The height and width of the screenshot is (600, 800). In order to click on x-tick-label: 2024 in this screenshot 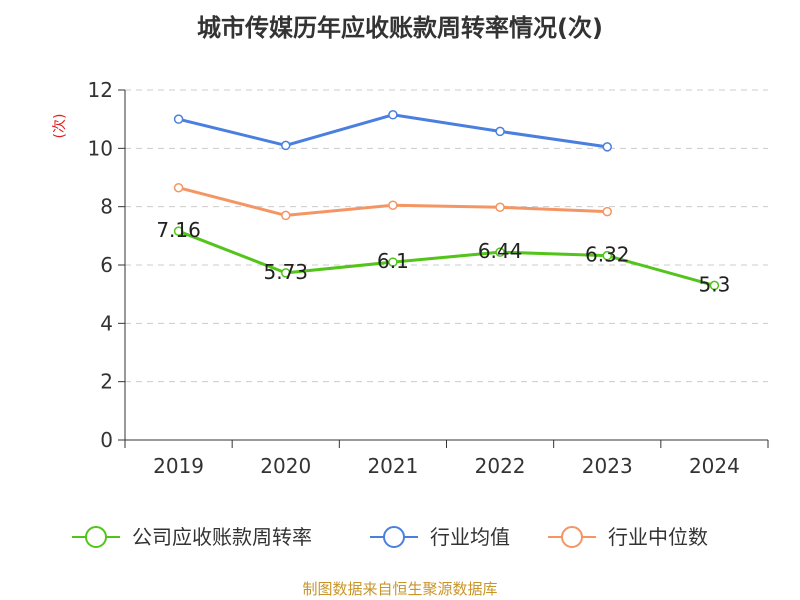, I will do `click(714, 466)`.